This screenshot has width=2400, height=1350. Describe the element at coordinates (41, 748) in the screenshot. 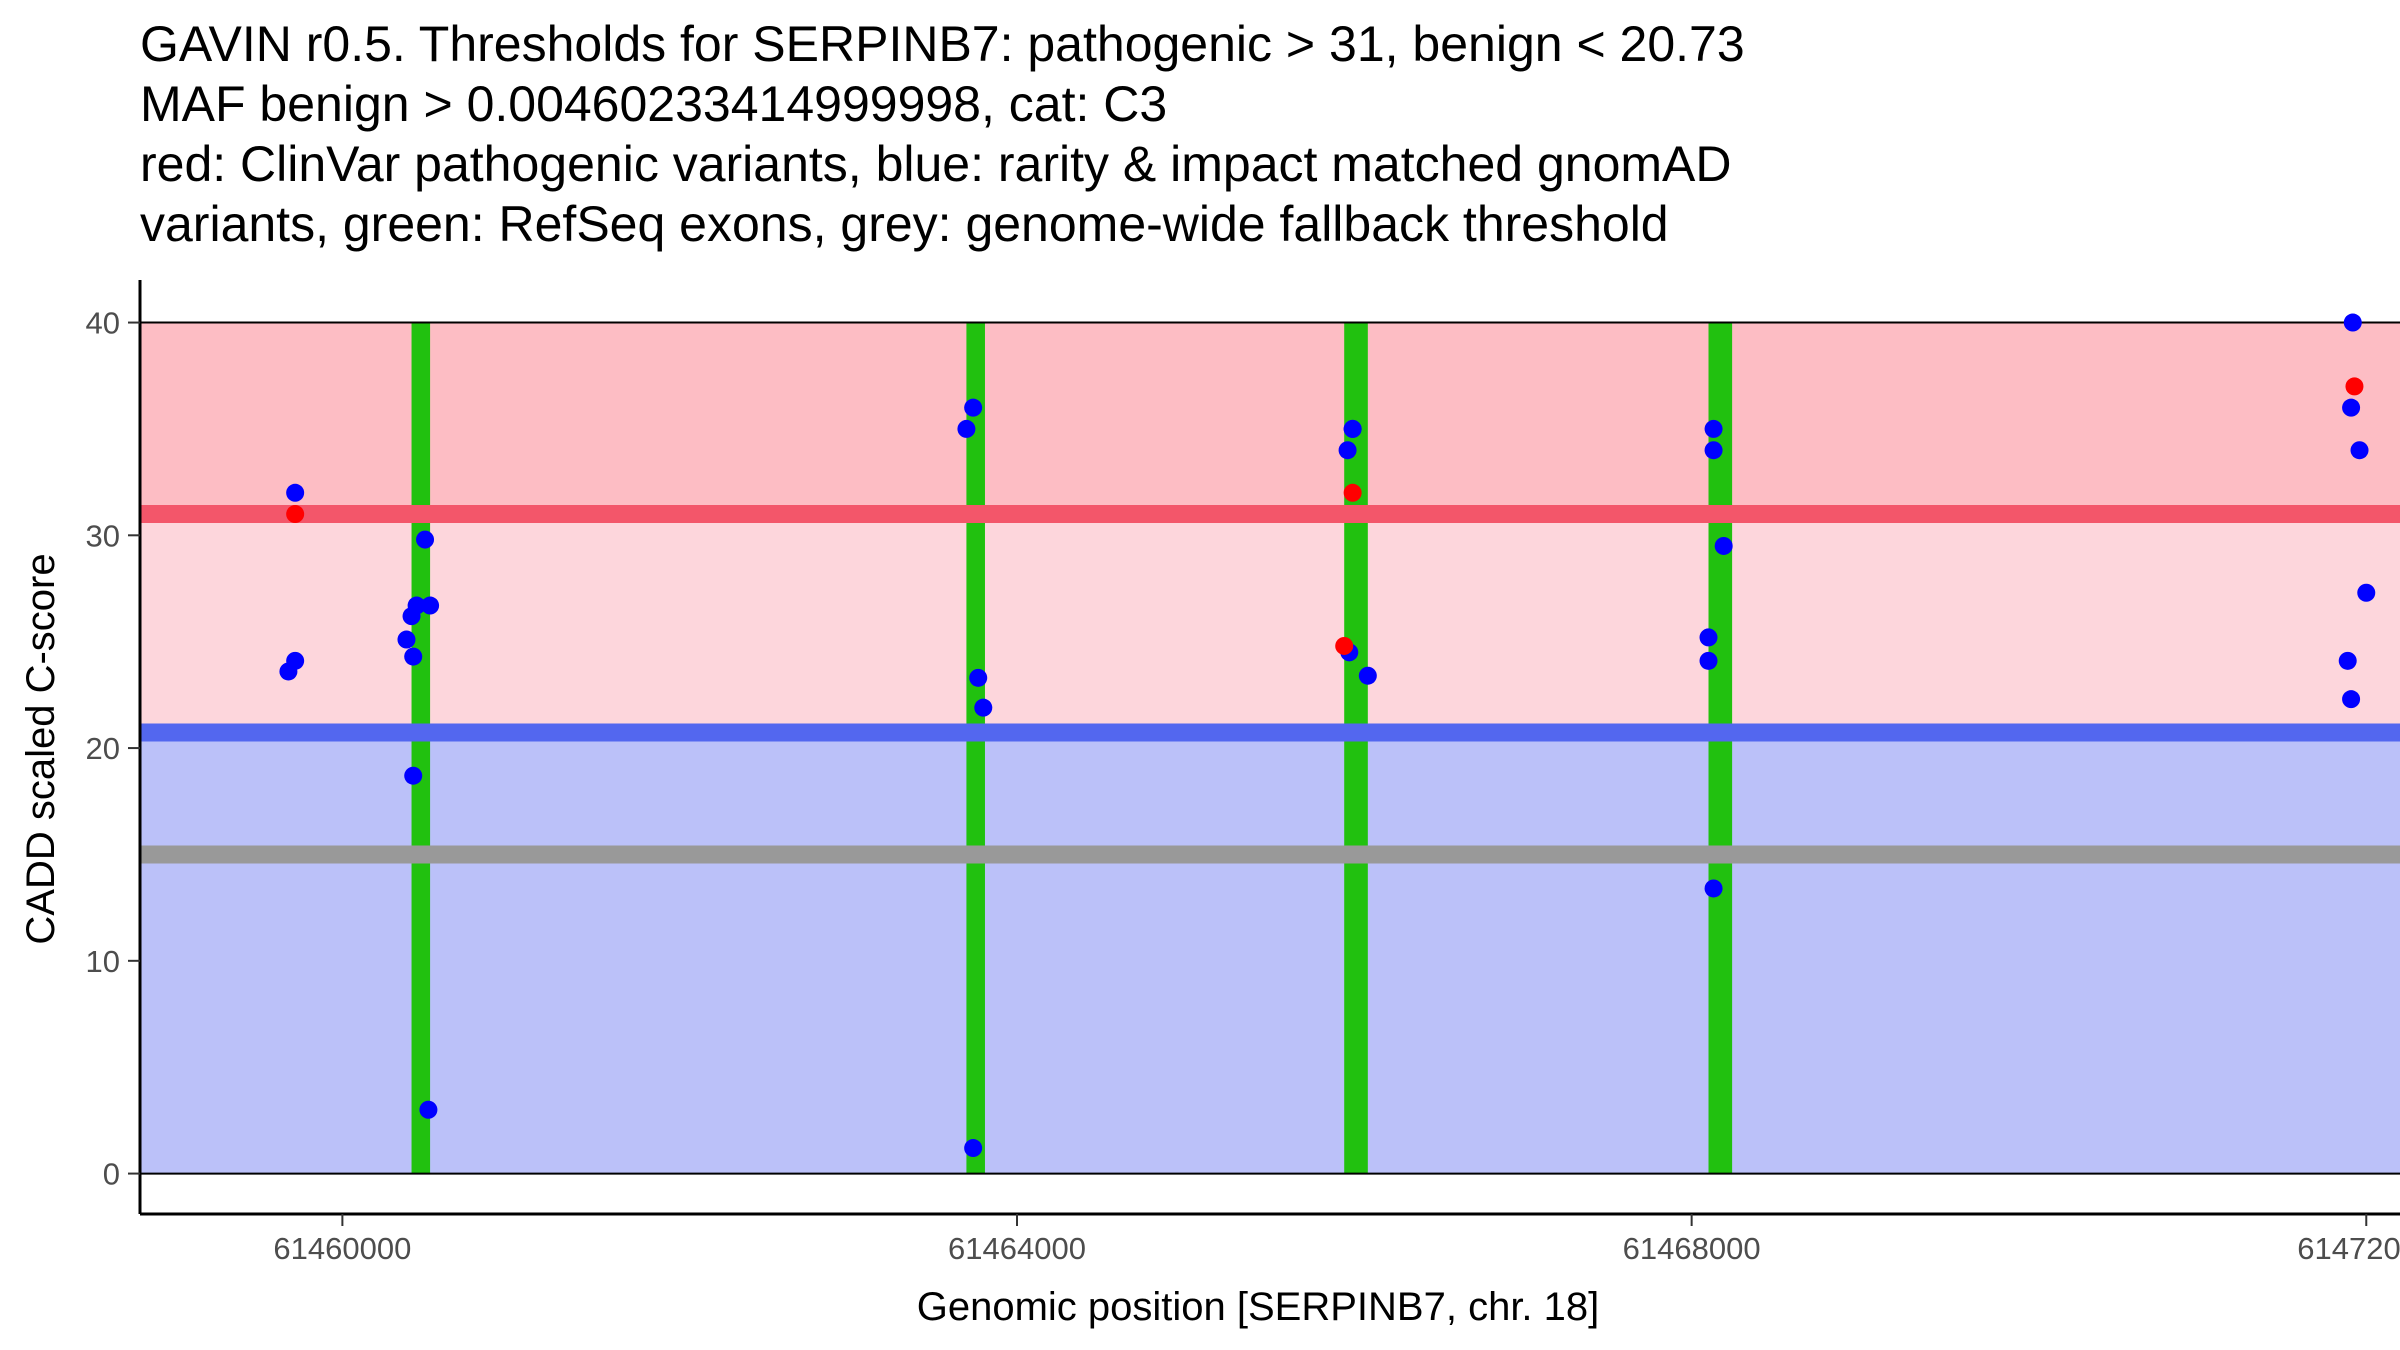

I see `y-axis-title: CADD scaled C-score` at that location.